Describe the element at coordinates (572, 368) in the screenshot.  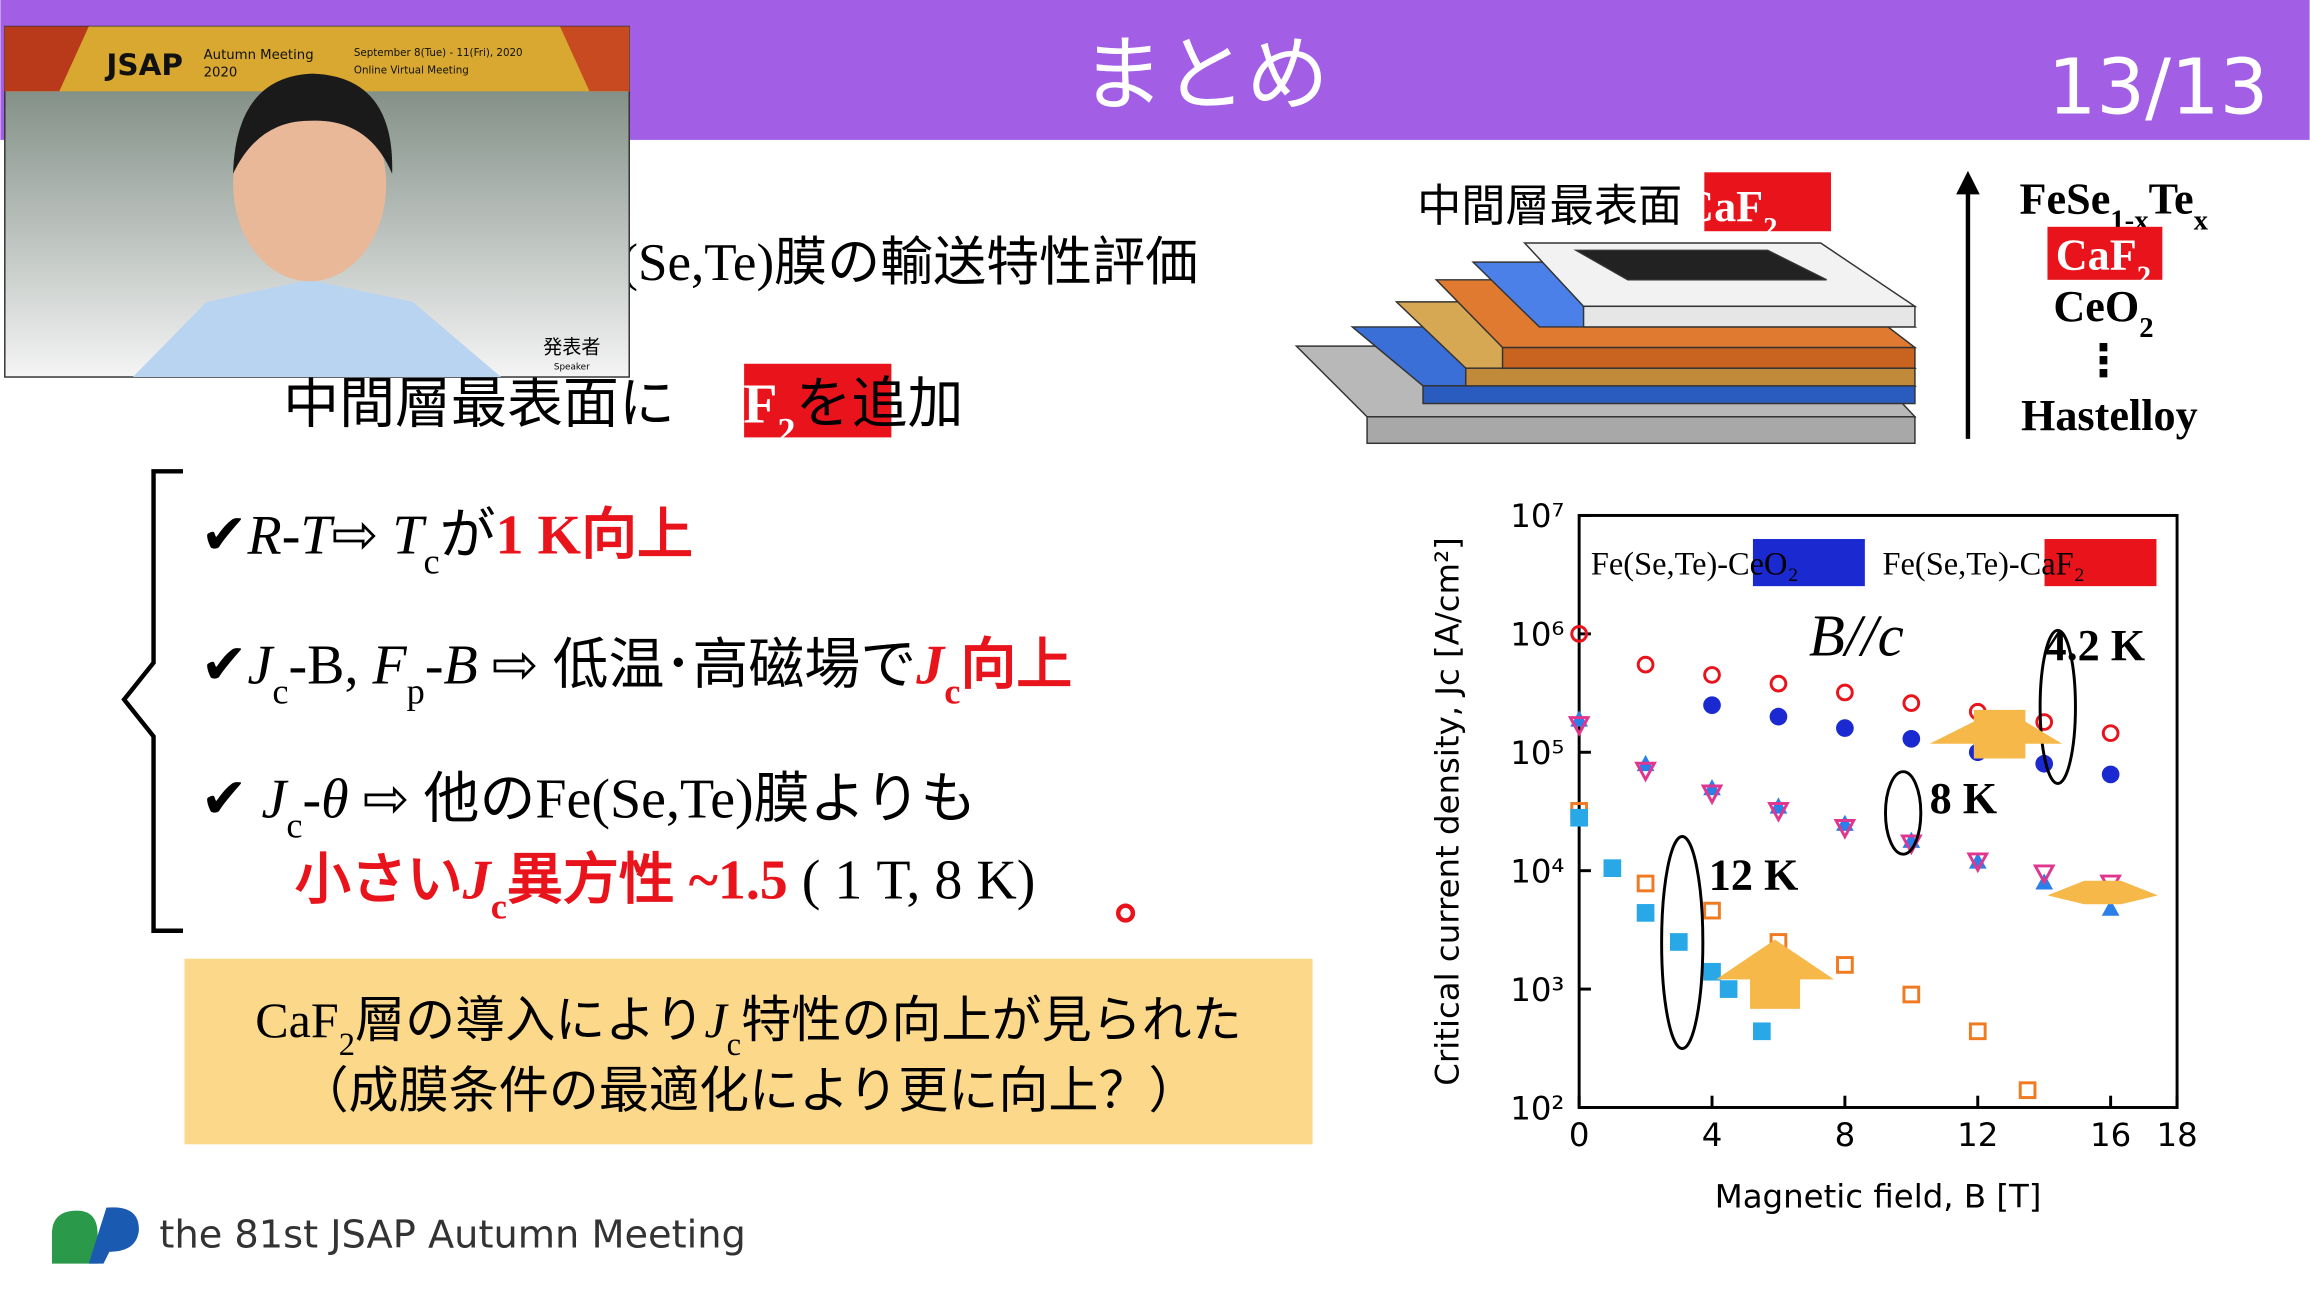
I see `speaker-role-en: Speaker` at that location.